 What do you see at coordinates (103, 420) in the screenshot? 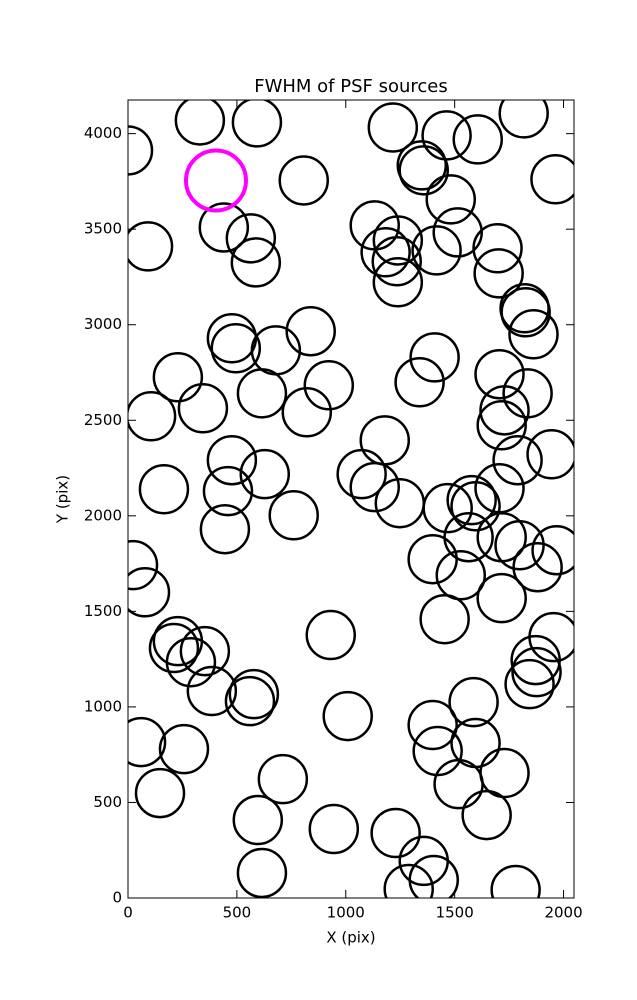
I see `y-tick-label: 2500` at bounding box center [103, 420].